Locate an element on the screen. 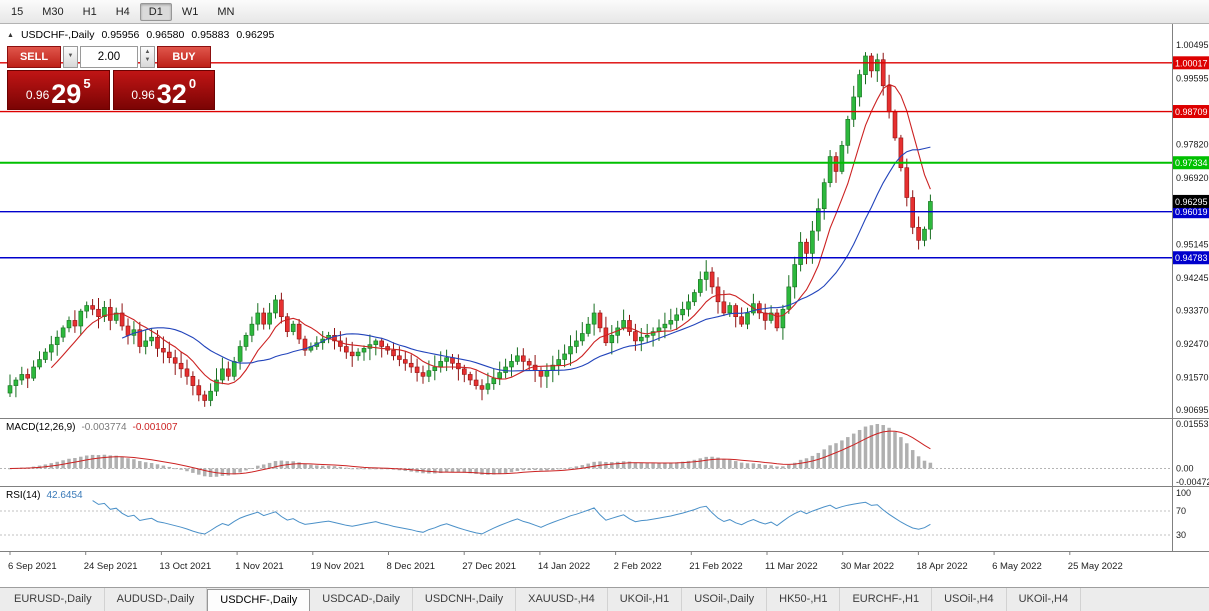  price-level-badge: 0.97334 is located at coordinates (1191, 163).